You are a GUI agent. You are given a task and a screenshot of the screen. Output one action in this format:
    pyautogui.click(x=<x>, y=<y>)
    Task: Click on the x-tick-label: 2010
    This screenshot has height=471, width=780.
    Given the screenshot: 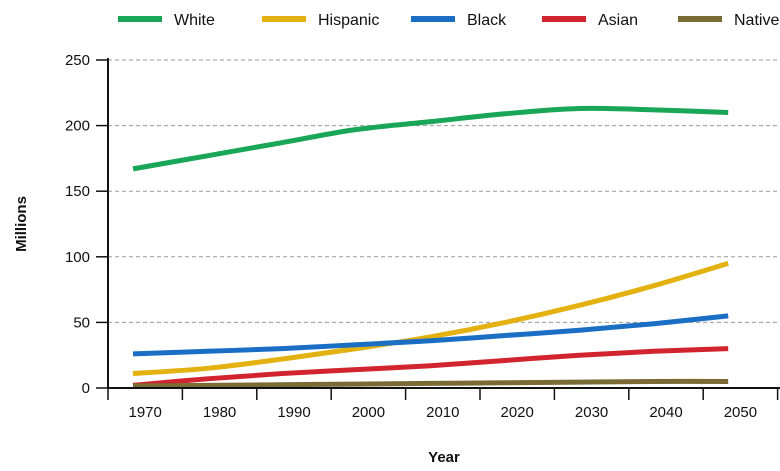 What is the action you would take?
    pyautogui.click(x=442, y=412)
    